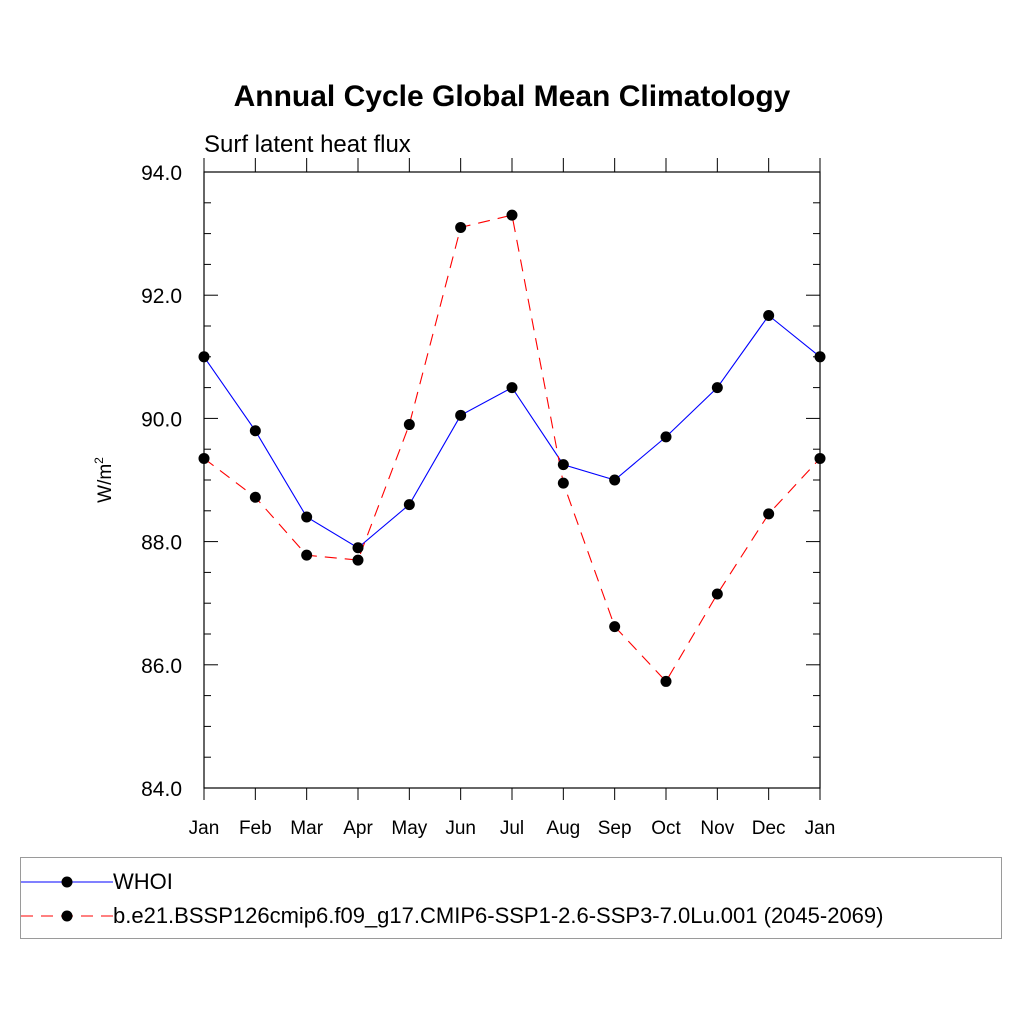 The image size is (1024, 1024). Describe the element at coordinates (666, 828) in the screenshot. I see `x-tick-label: Oct` at that location.